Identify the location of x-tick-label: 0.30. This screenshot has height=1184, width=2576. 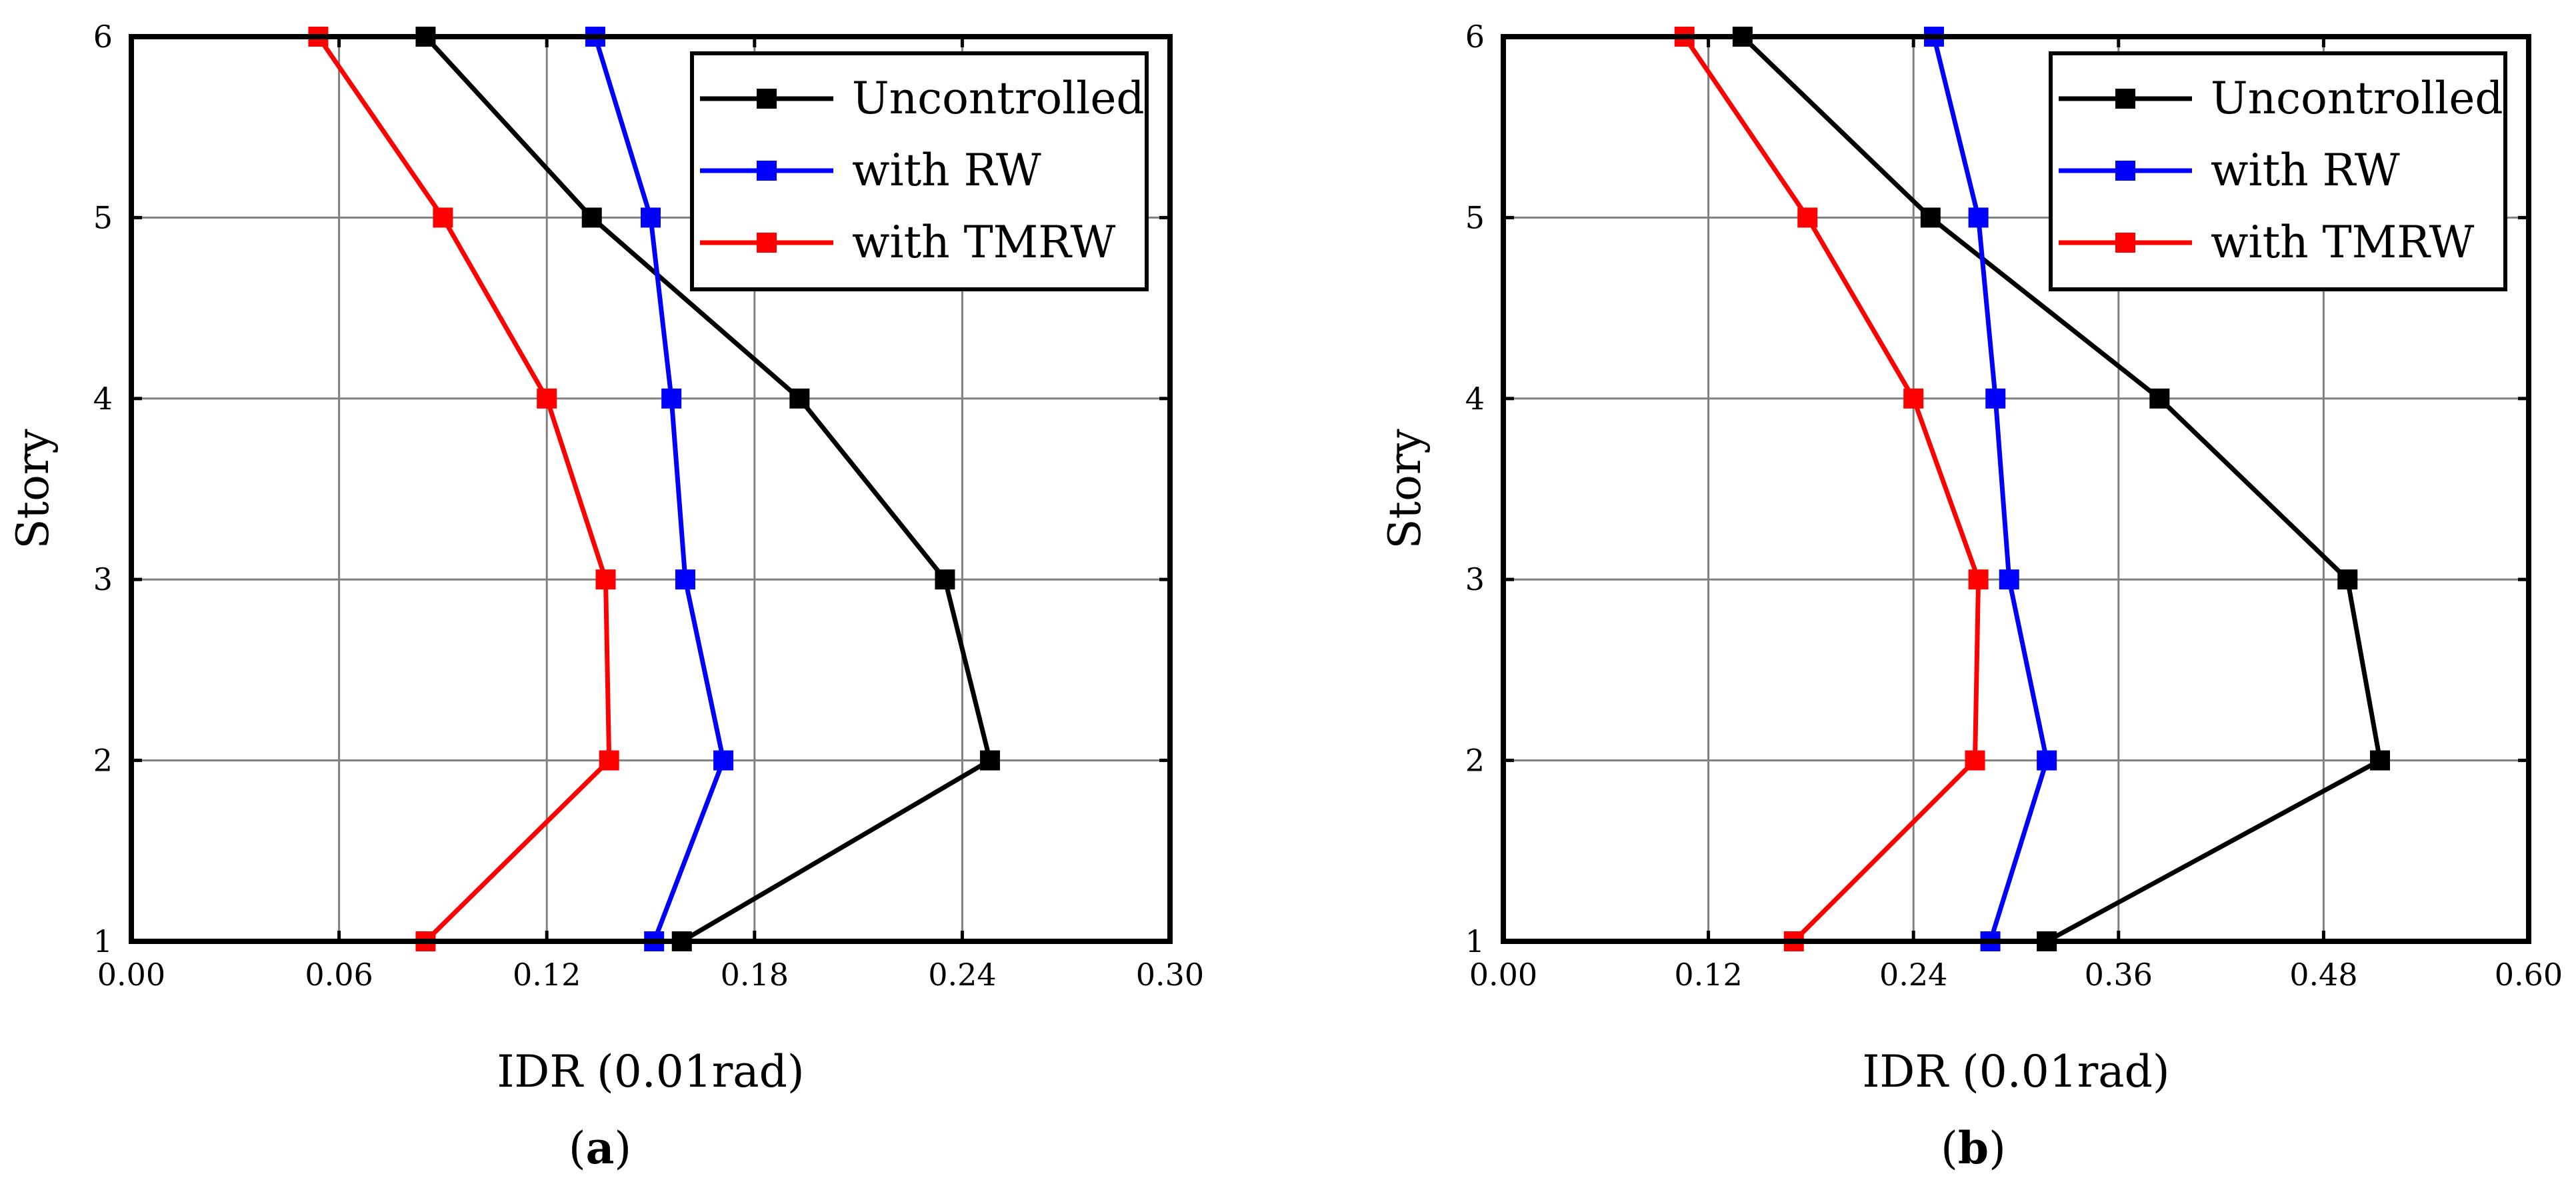
(1170, 975).